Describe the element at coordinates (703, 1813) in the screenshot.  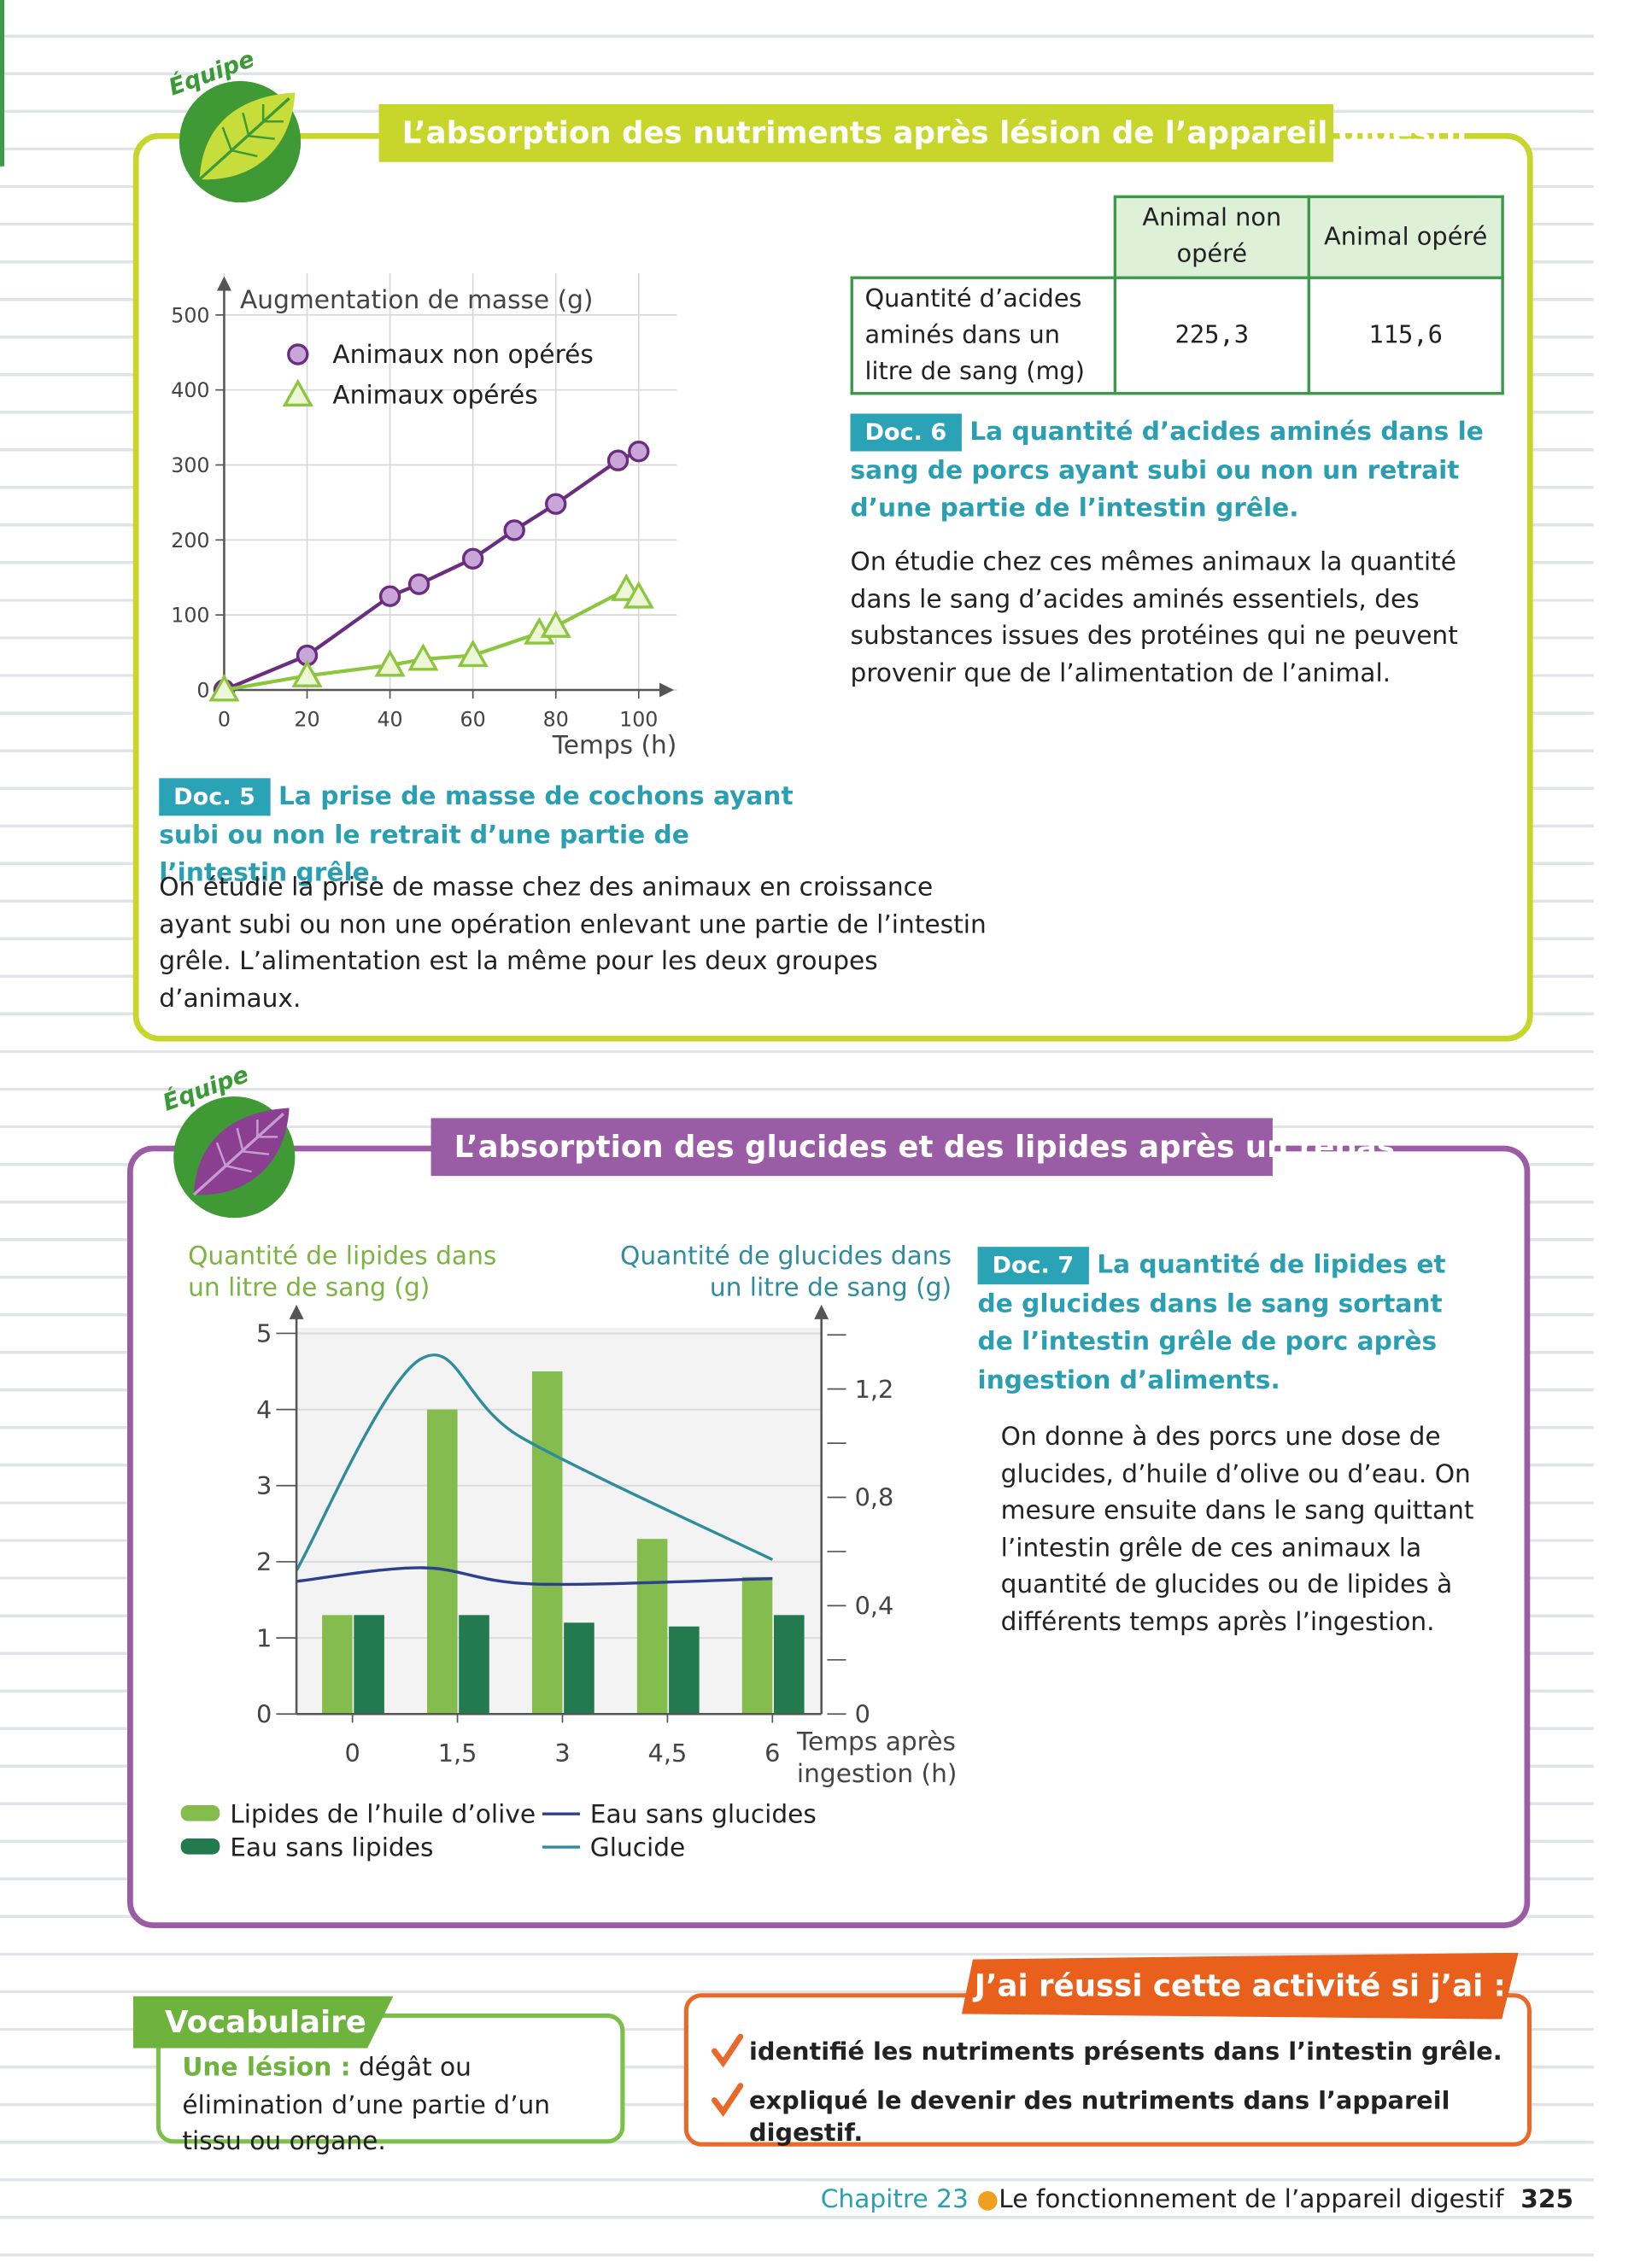
I see `legend-label: Eau sans glucides` at that location.